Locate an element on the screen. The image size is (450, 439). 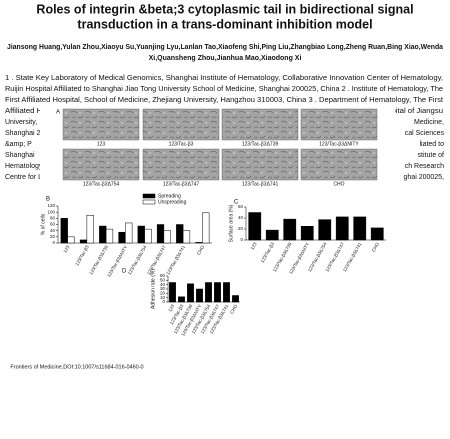
panel-label: C is located at coordinates (236, 203).